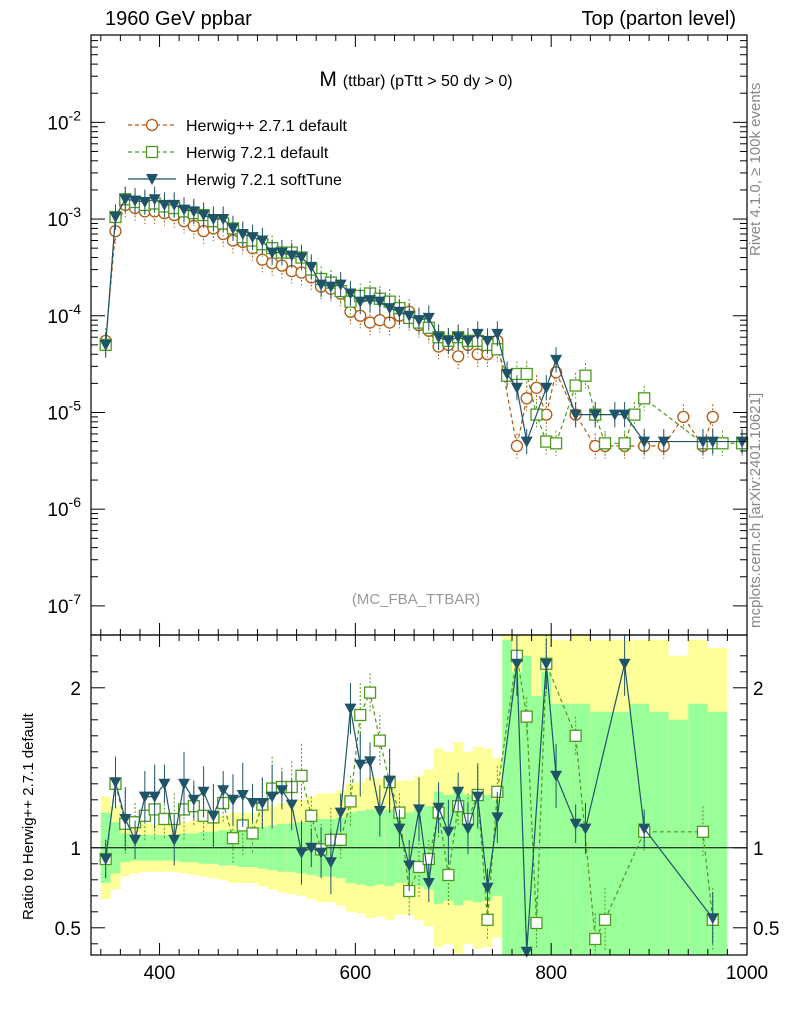 This screenshot has height=1024, width=786. Describe the element at coordinates (75, 849) in the screenshot. I see `ratio-y-tick-label: 1` at that location.